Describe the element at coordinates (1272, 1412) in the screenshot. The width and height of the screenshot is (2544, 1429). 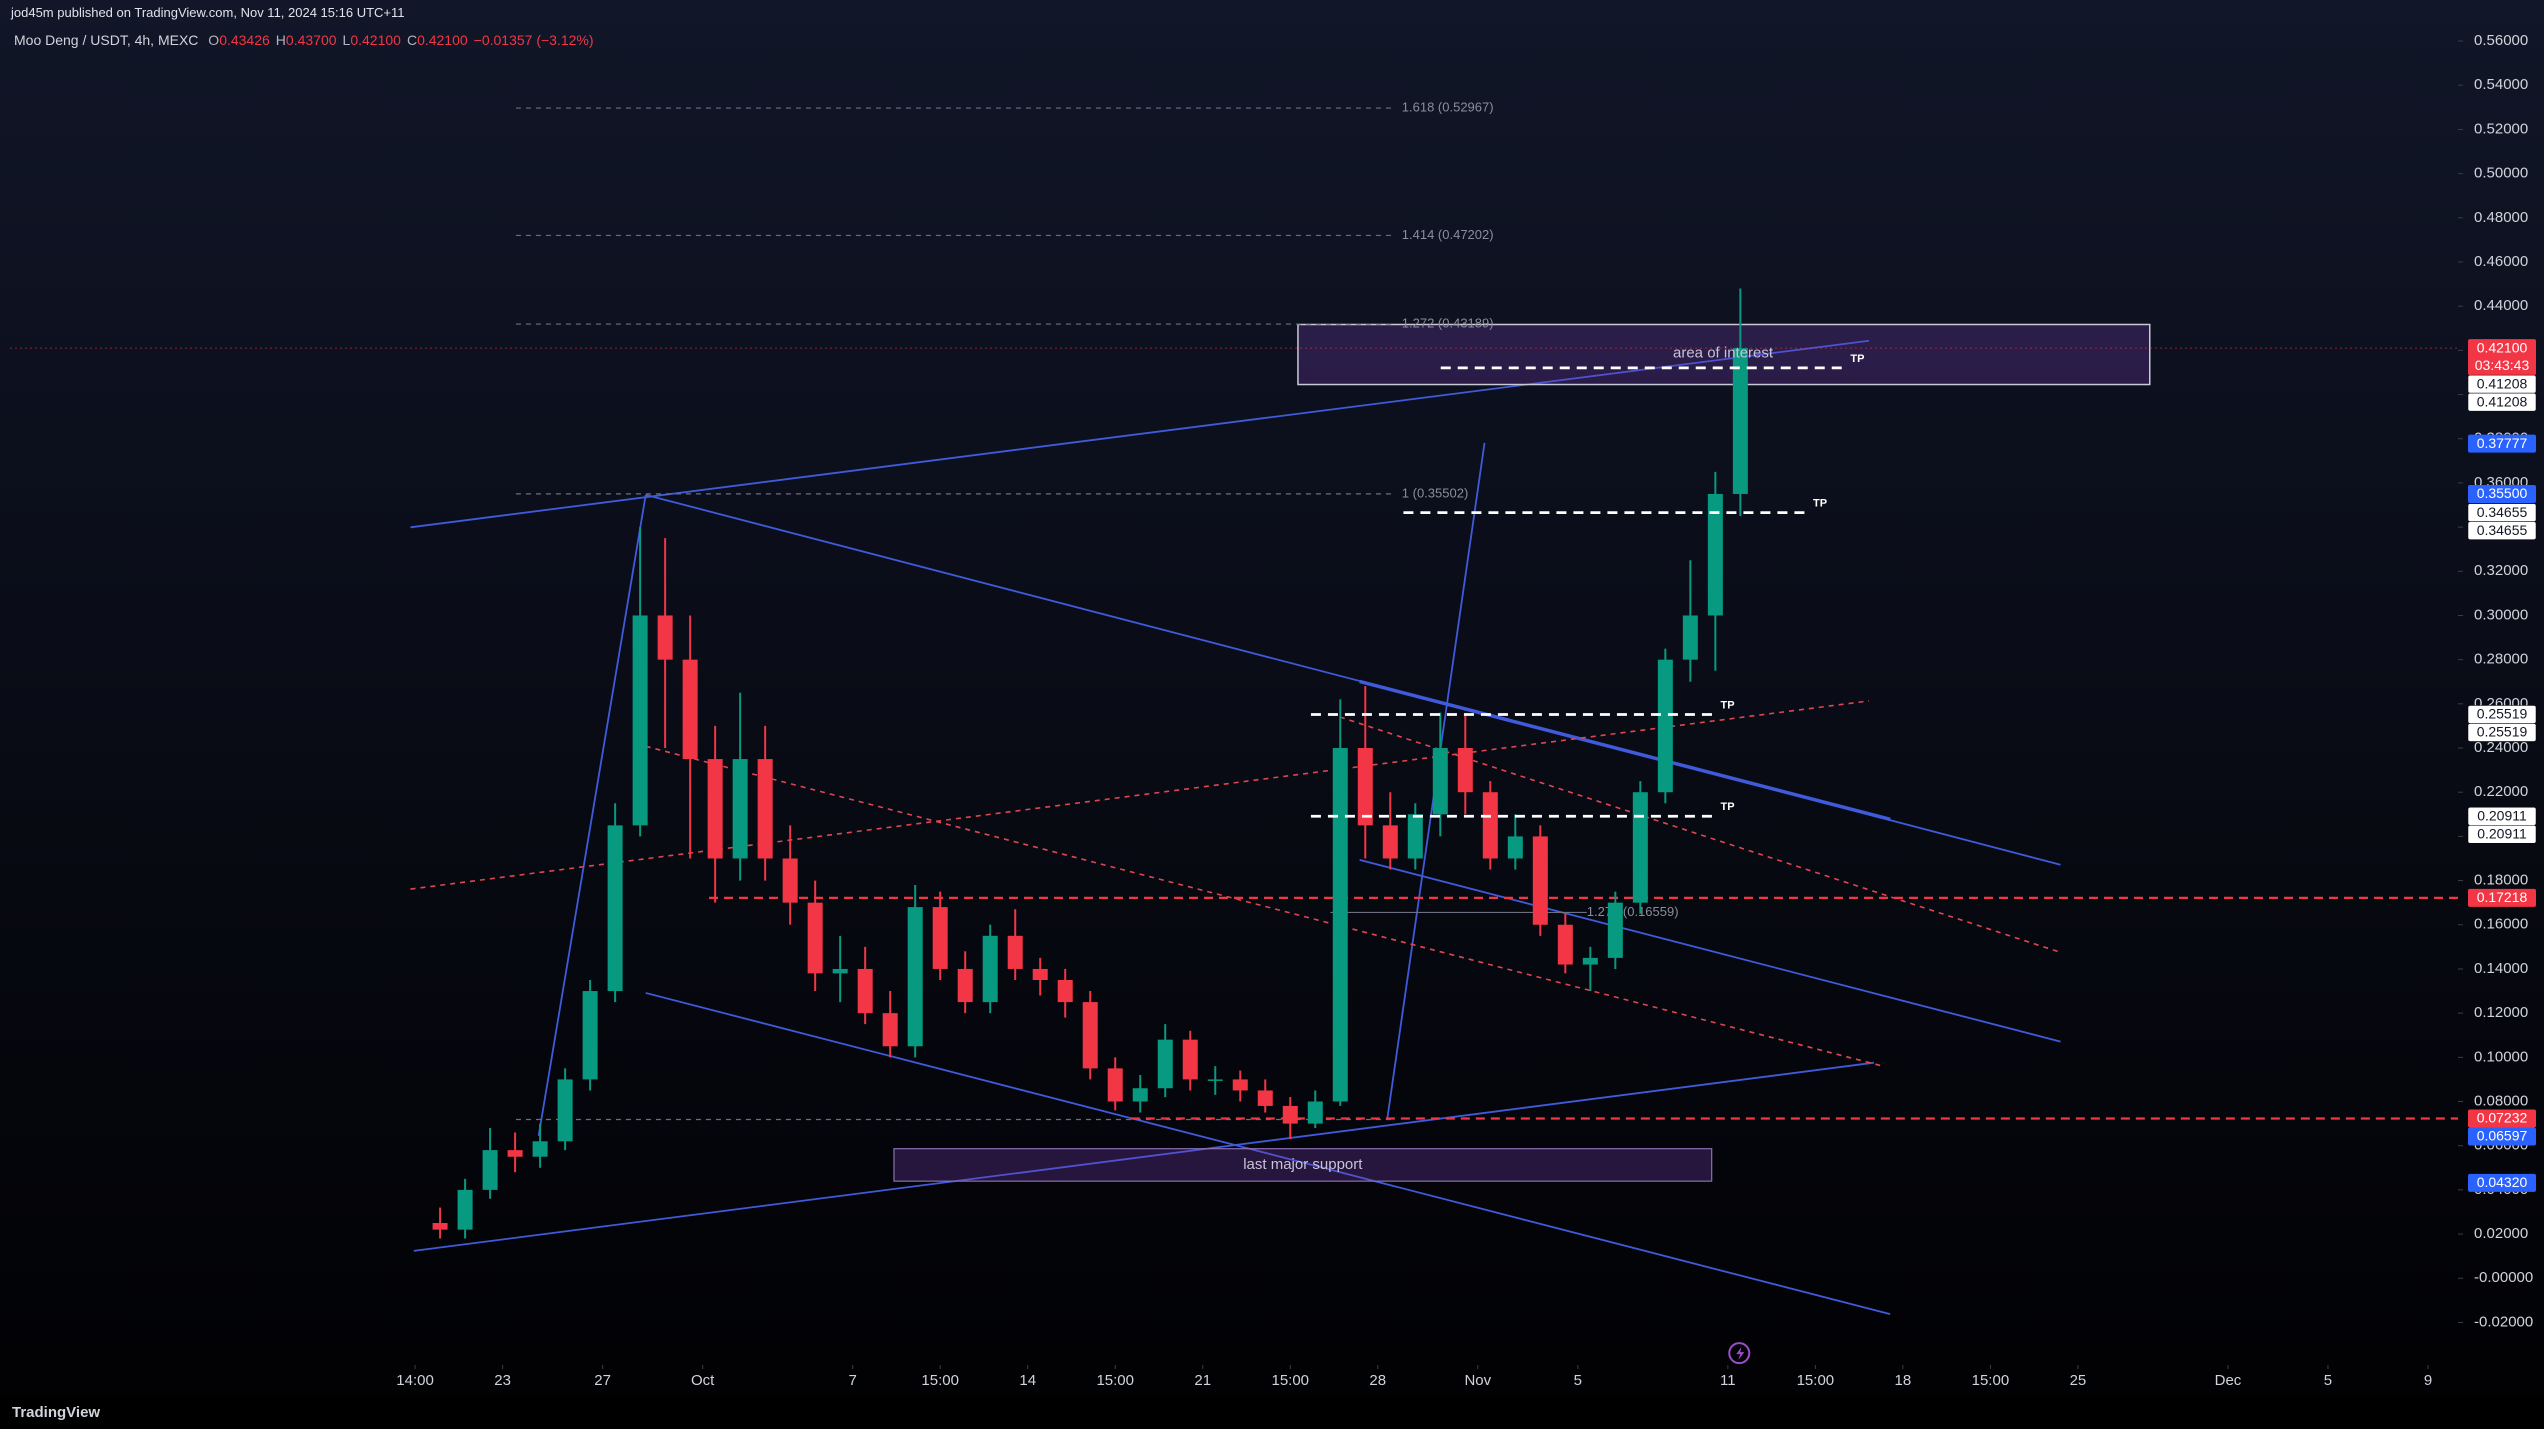
I see `footer: TradingView` at that location.